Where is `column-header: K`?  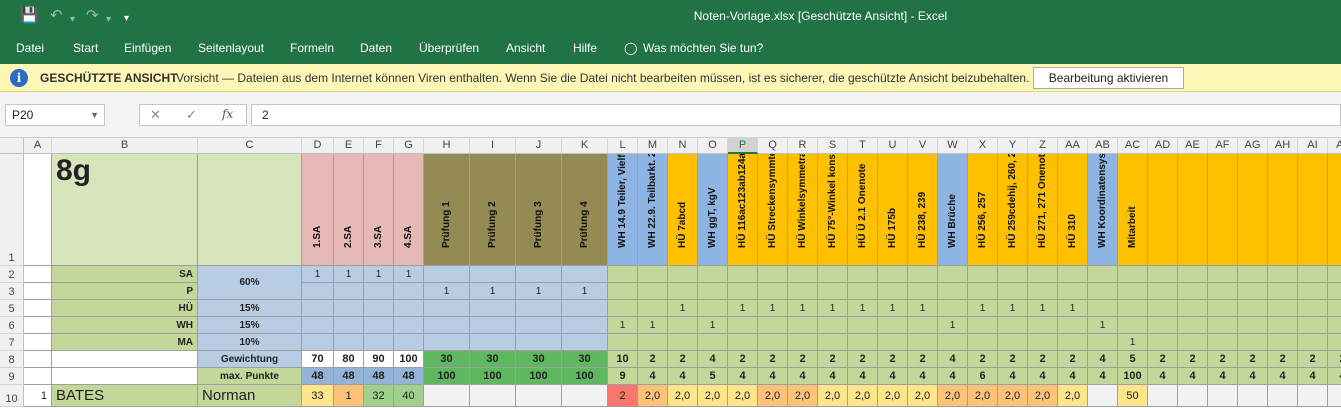
column-header: K is located at coordinates (585, 146).